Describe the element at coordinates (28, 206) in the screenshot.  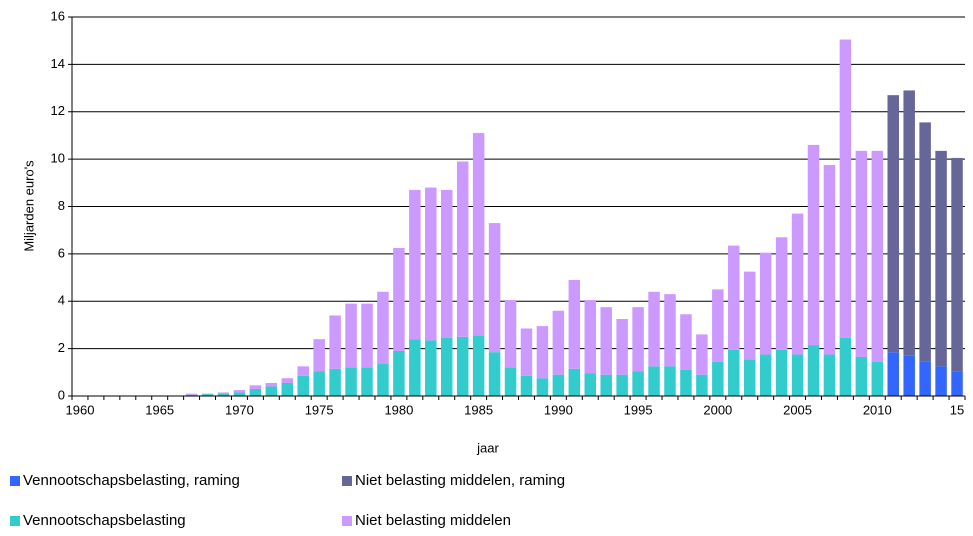
I see `y-axis-label: Miljarden euro's` at that location.